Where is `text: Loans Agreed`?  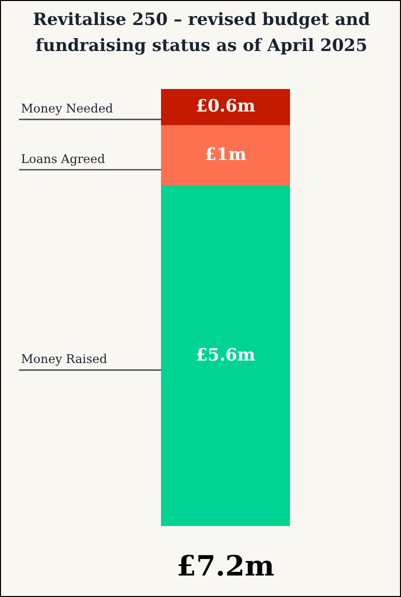
text: Loans Agreed is located at coordinates (63, 159).